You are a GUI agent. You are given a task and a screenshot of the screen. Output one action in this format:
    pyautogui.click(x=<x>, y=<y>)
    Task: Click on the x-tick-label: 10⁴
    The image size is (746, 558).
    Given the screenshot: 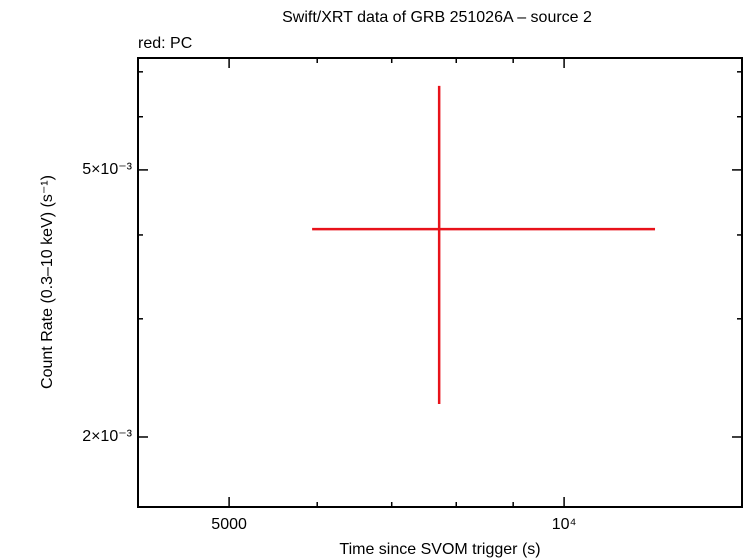 What is the action you would take?
    pyautogui.click(x=564, y=524)
    